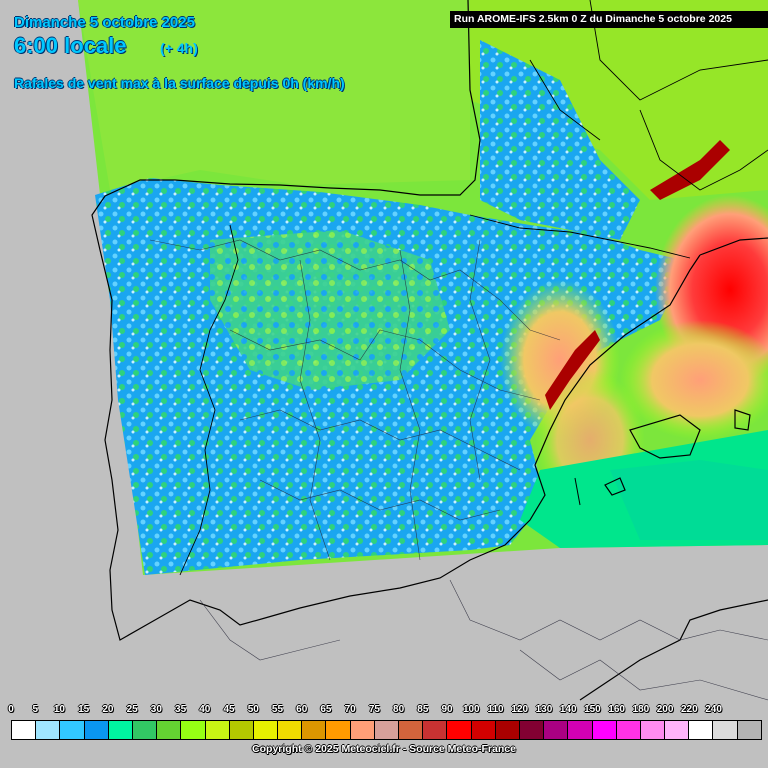 This screenshot has width=768, height=768. I want to click on legend-label: 50, so click(253, 709).